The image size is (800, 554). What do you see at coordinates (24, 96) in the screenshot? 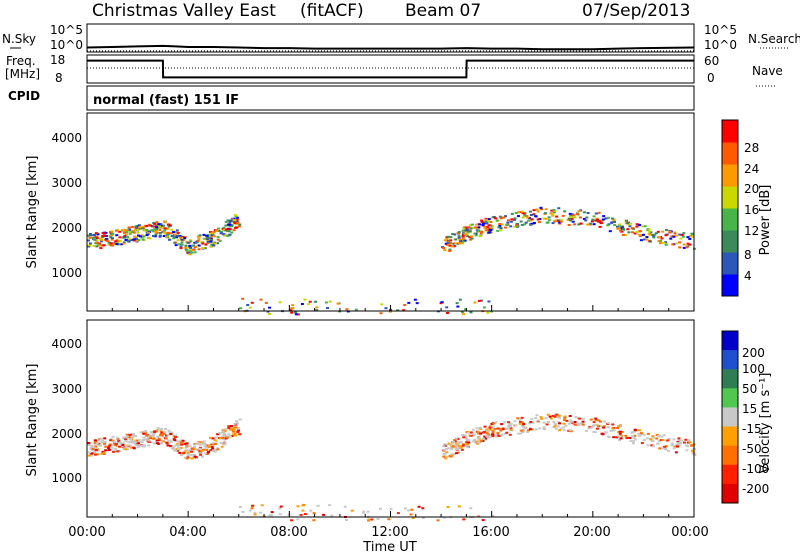
I see `cpid-label: CPID` at bounding box center [24, 96].